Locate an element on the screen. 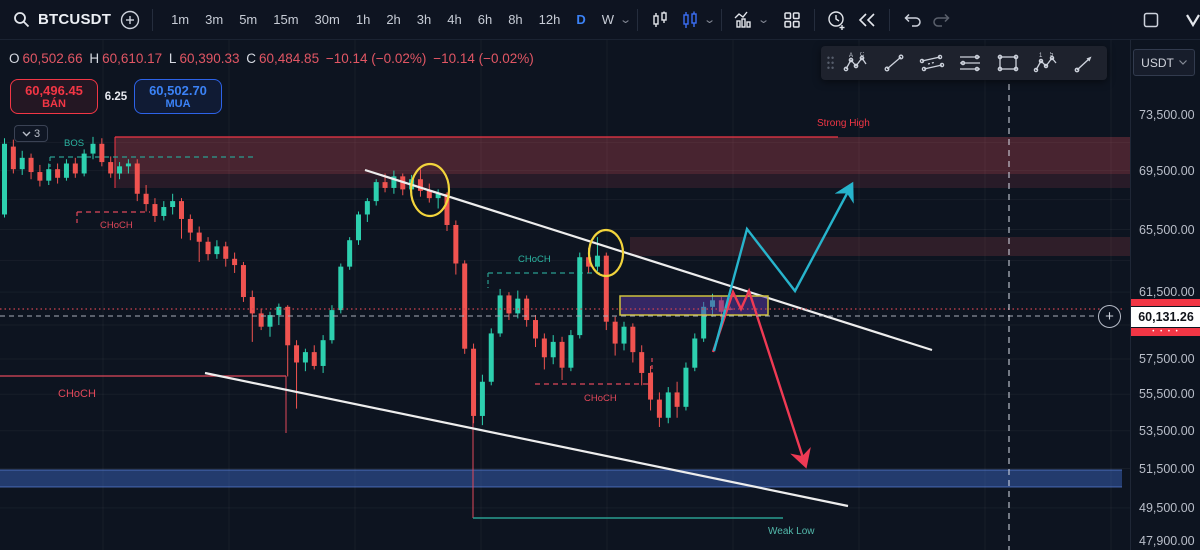 This screenshot has height=550, width=1200. price-tick: 61,500.00 is located at coordinates (1167, 292).